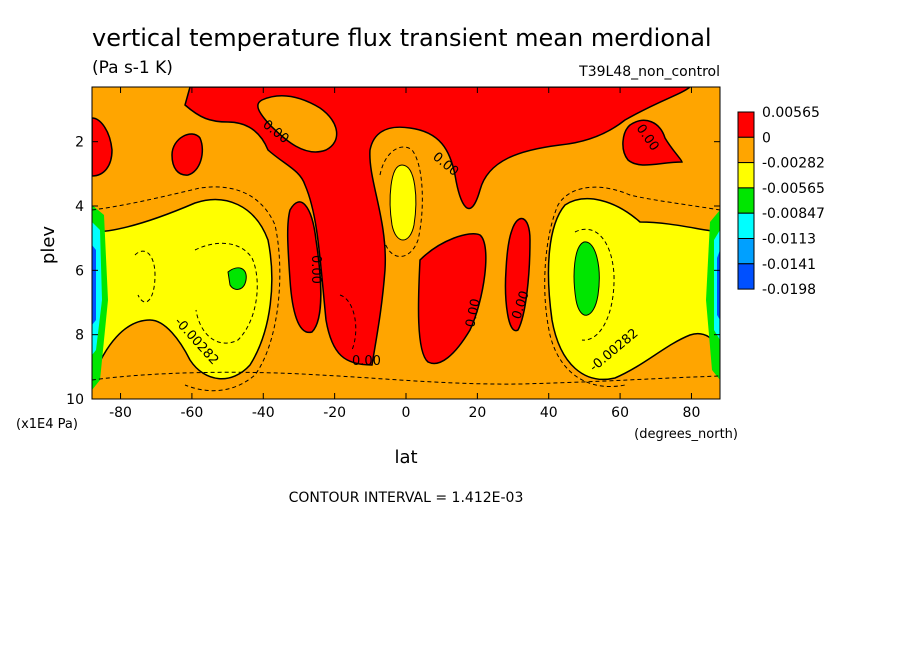 The width and height of the screenshot is (904, 654). I want to click on blue-edge-east, so click(718, 285).